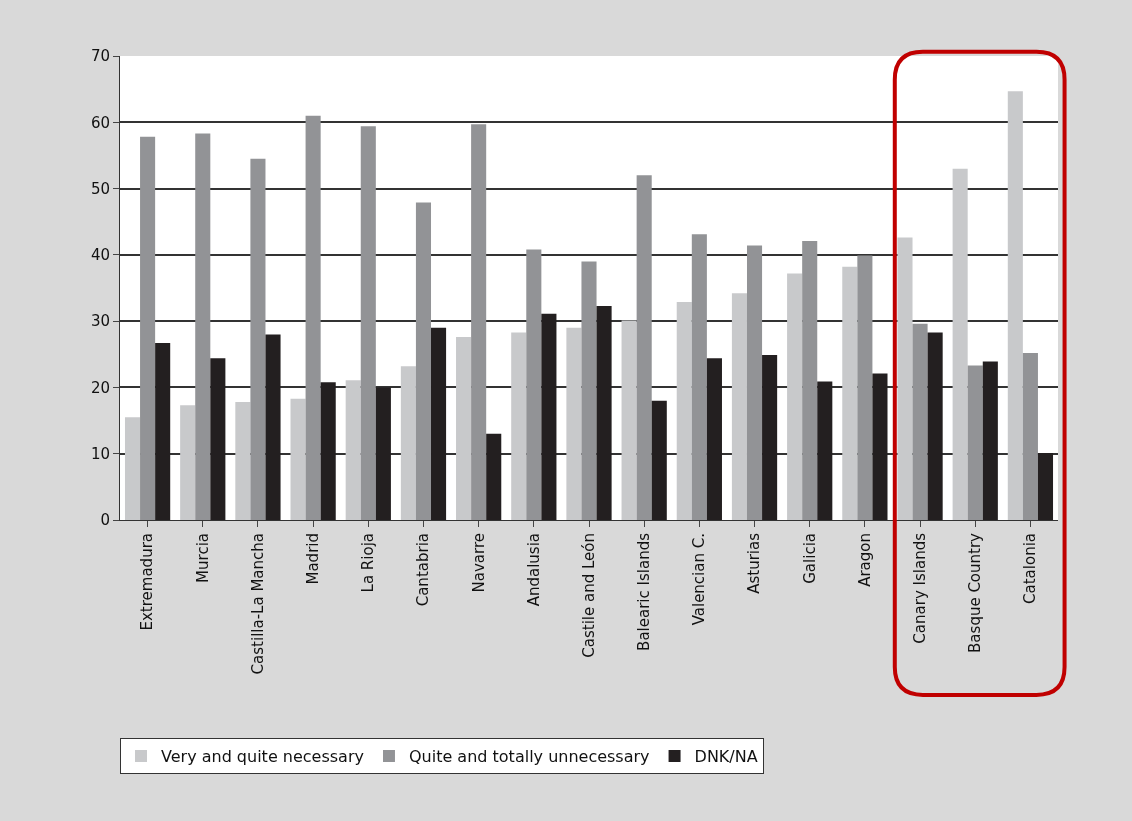 This screenshot has width=1132, height=821. What do you see at coordinates (262, 757) in the screenshot?
I see `legend-label: Very and quite necessary` at bounding box center [262, 757].